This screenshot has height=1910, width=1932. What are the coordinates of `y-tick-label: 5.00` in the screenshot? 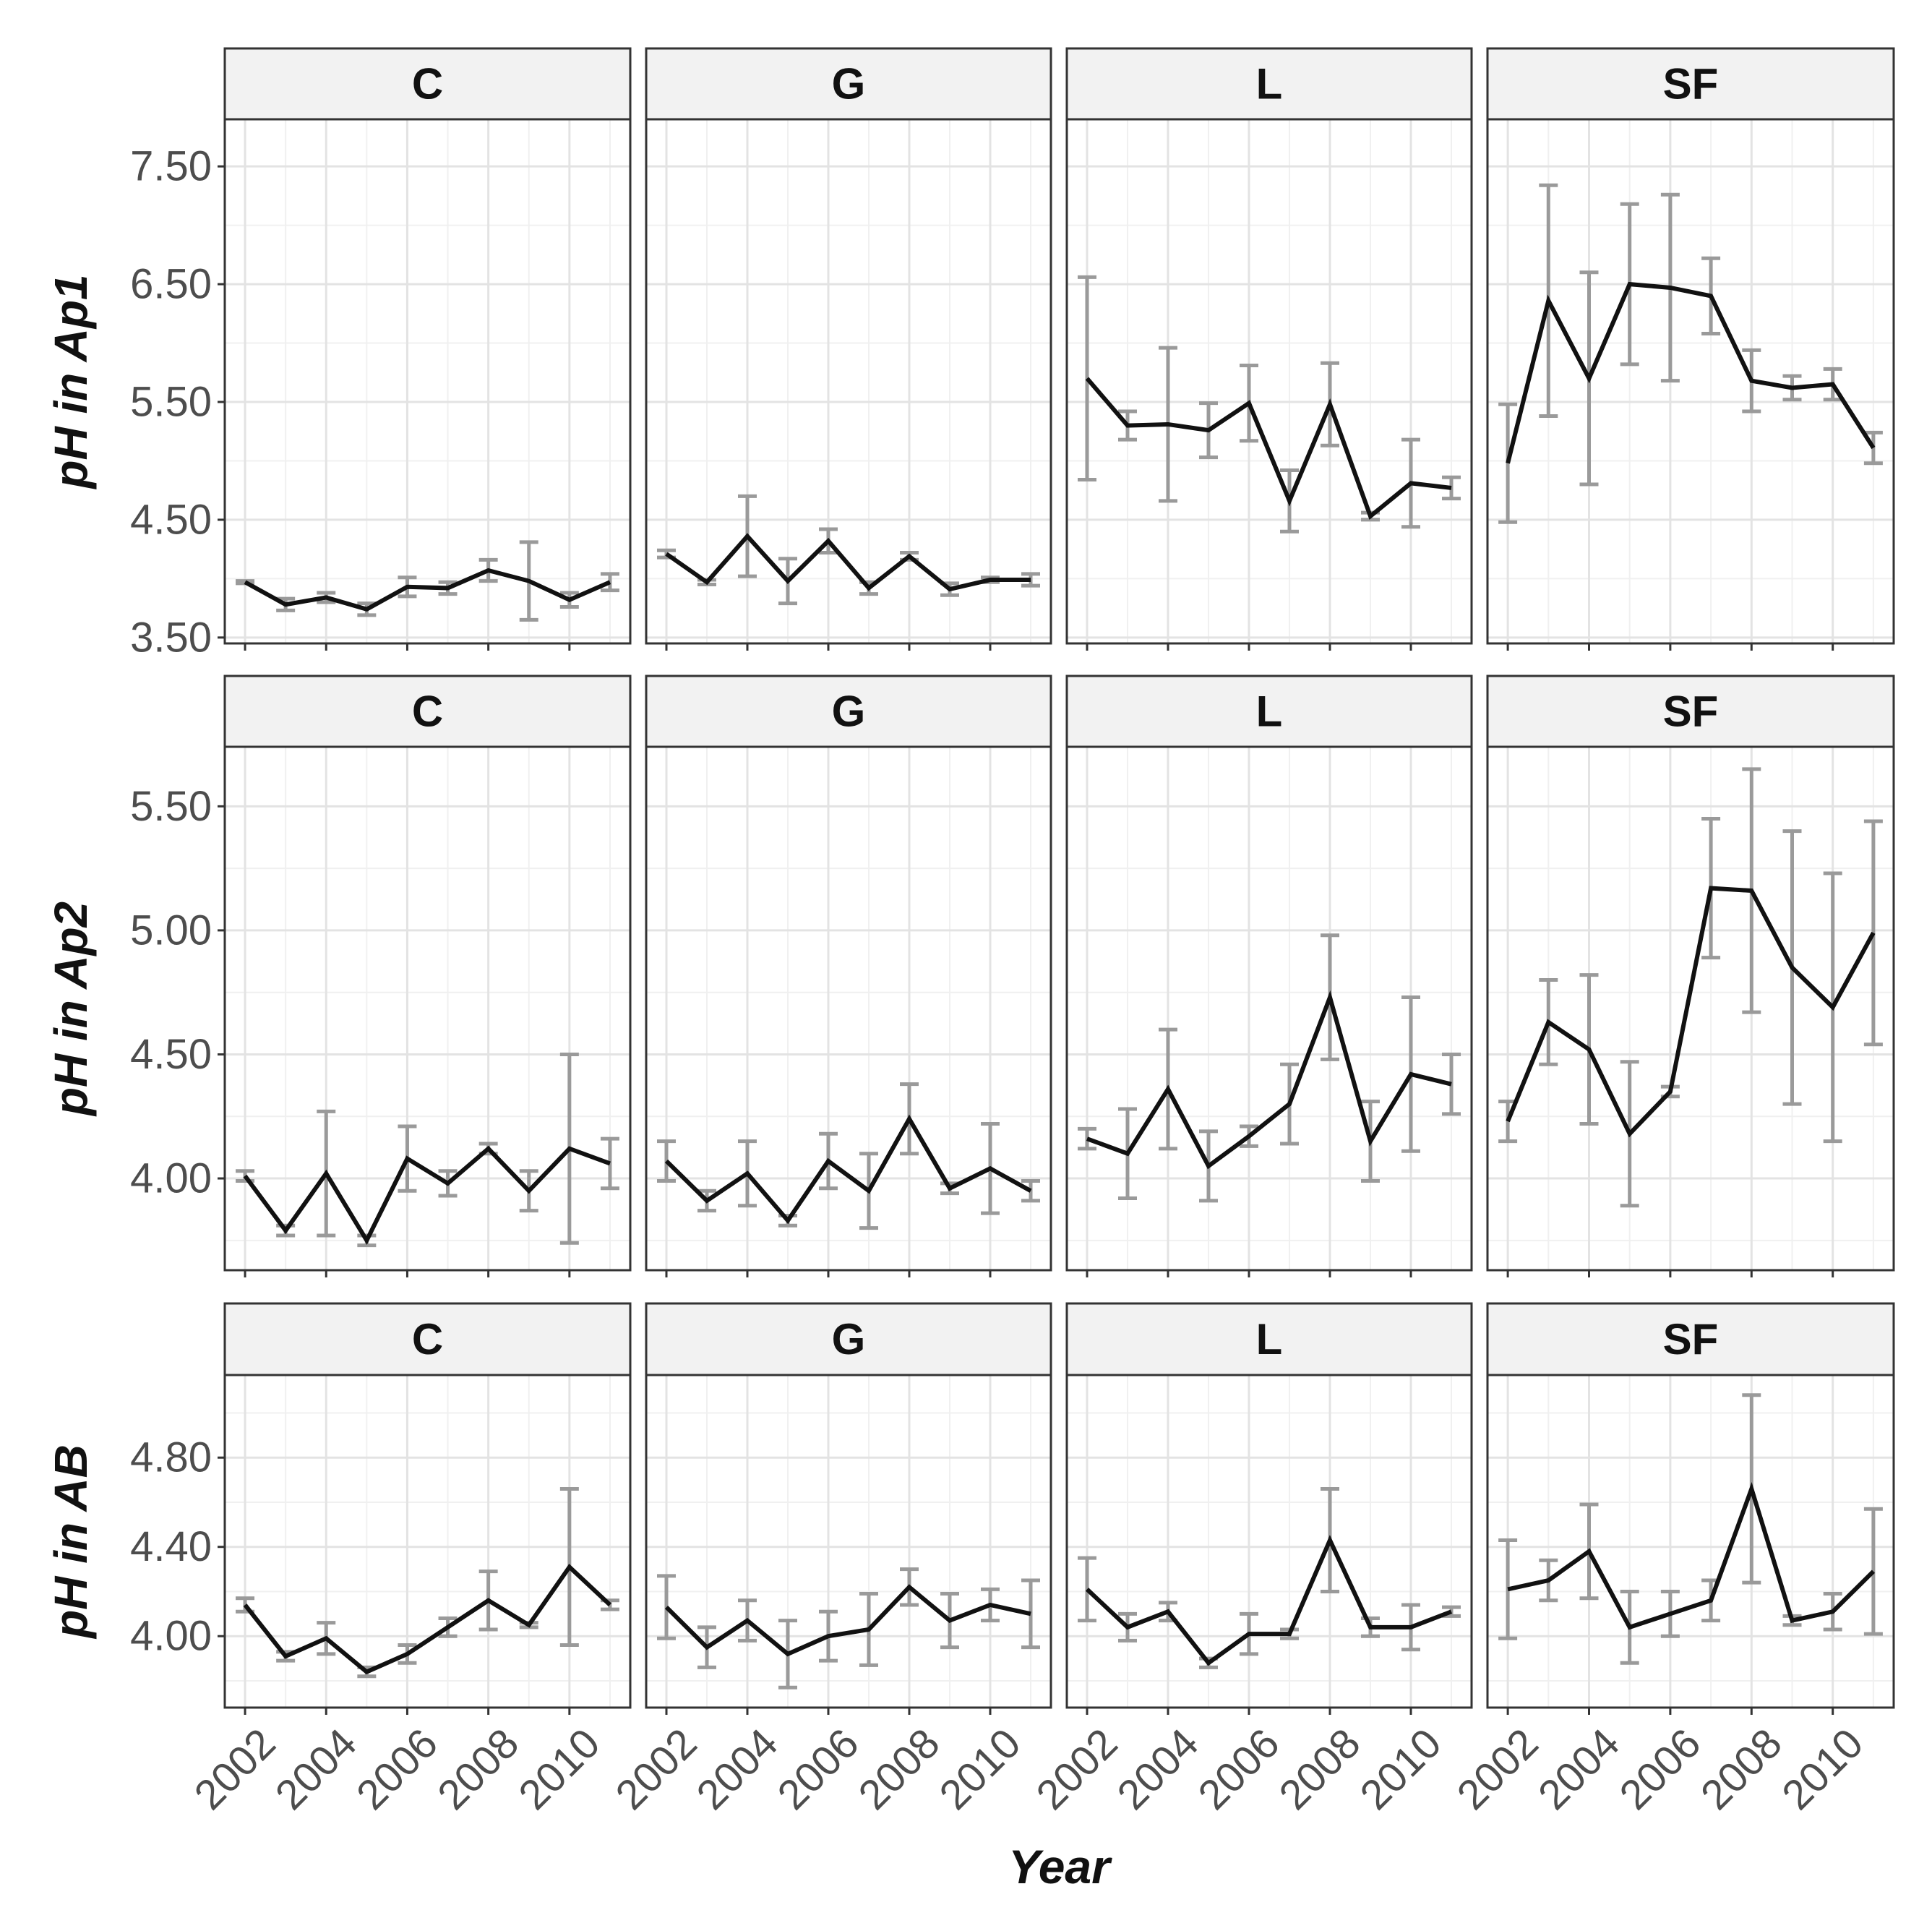 It's located at (171, 930).